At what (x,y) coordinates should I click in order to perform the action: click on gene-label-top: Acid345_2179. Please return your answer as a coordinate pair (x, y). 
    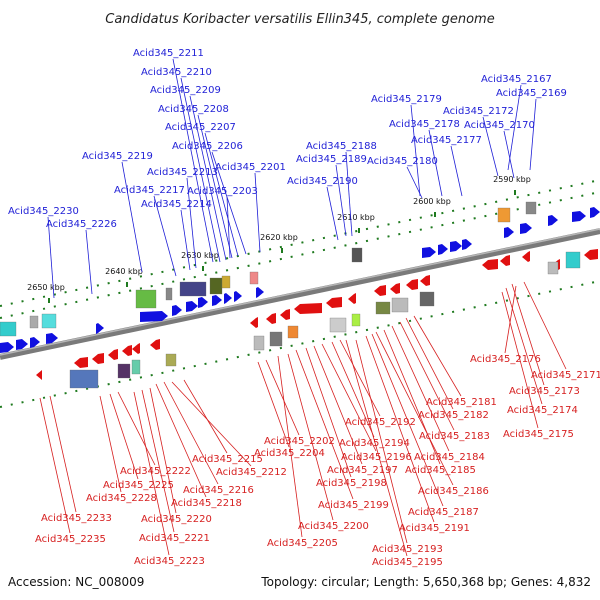
    Looking at the image, I should click on (406, 99).